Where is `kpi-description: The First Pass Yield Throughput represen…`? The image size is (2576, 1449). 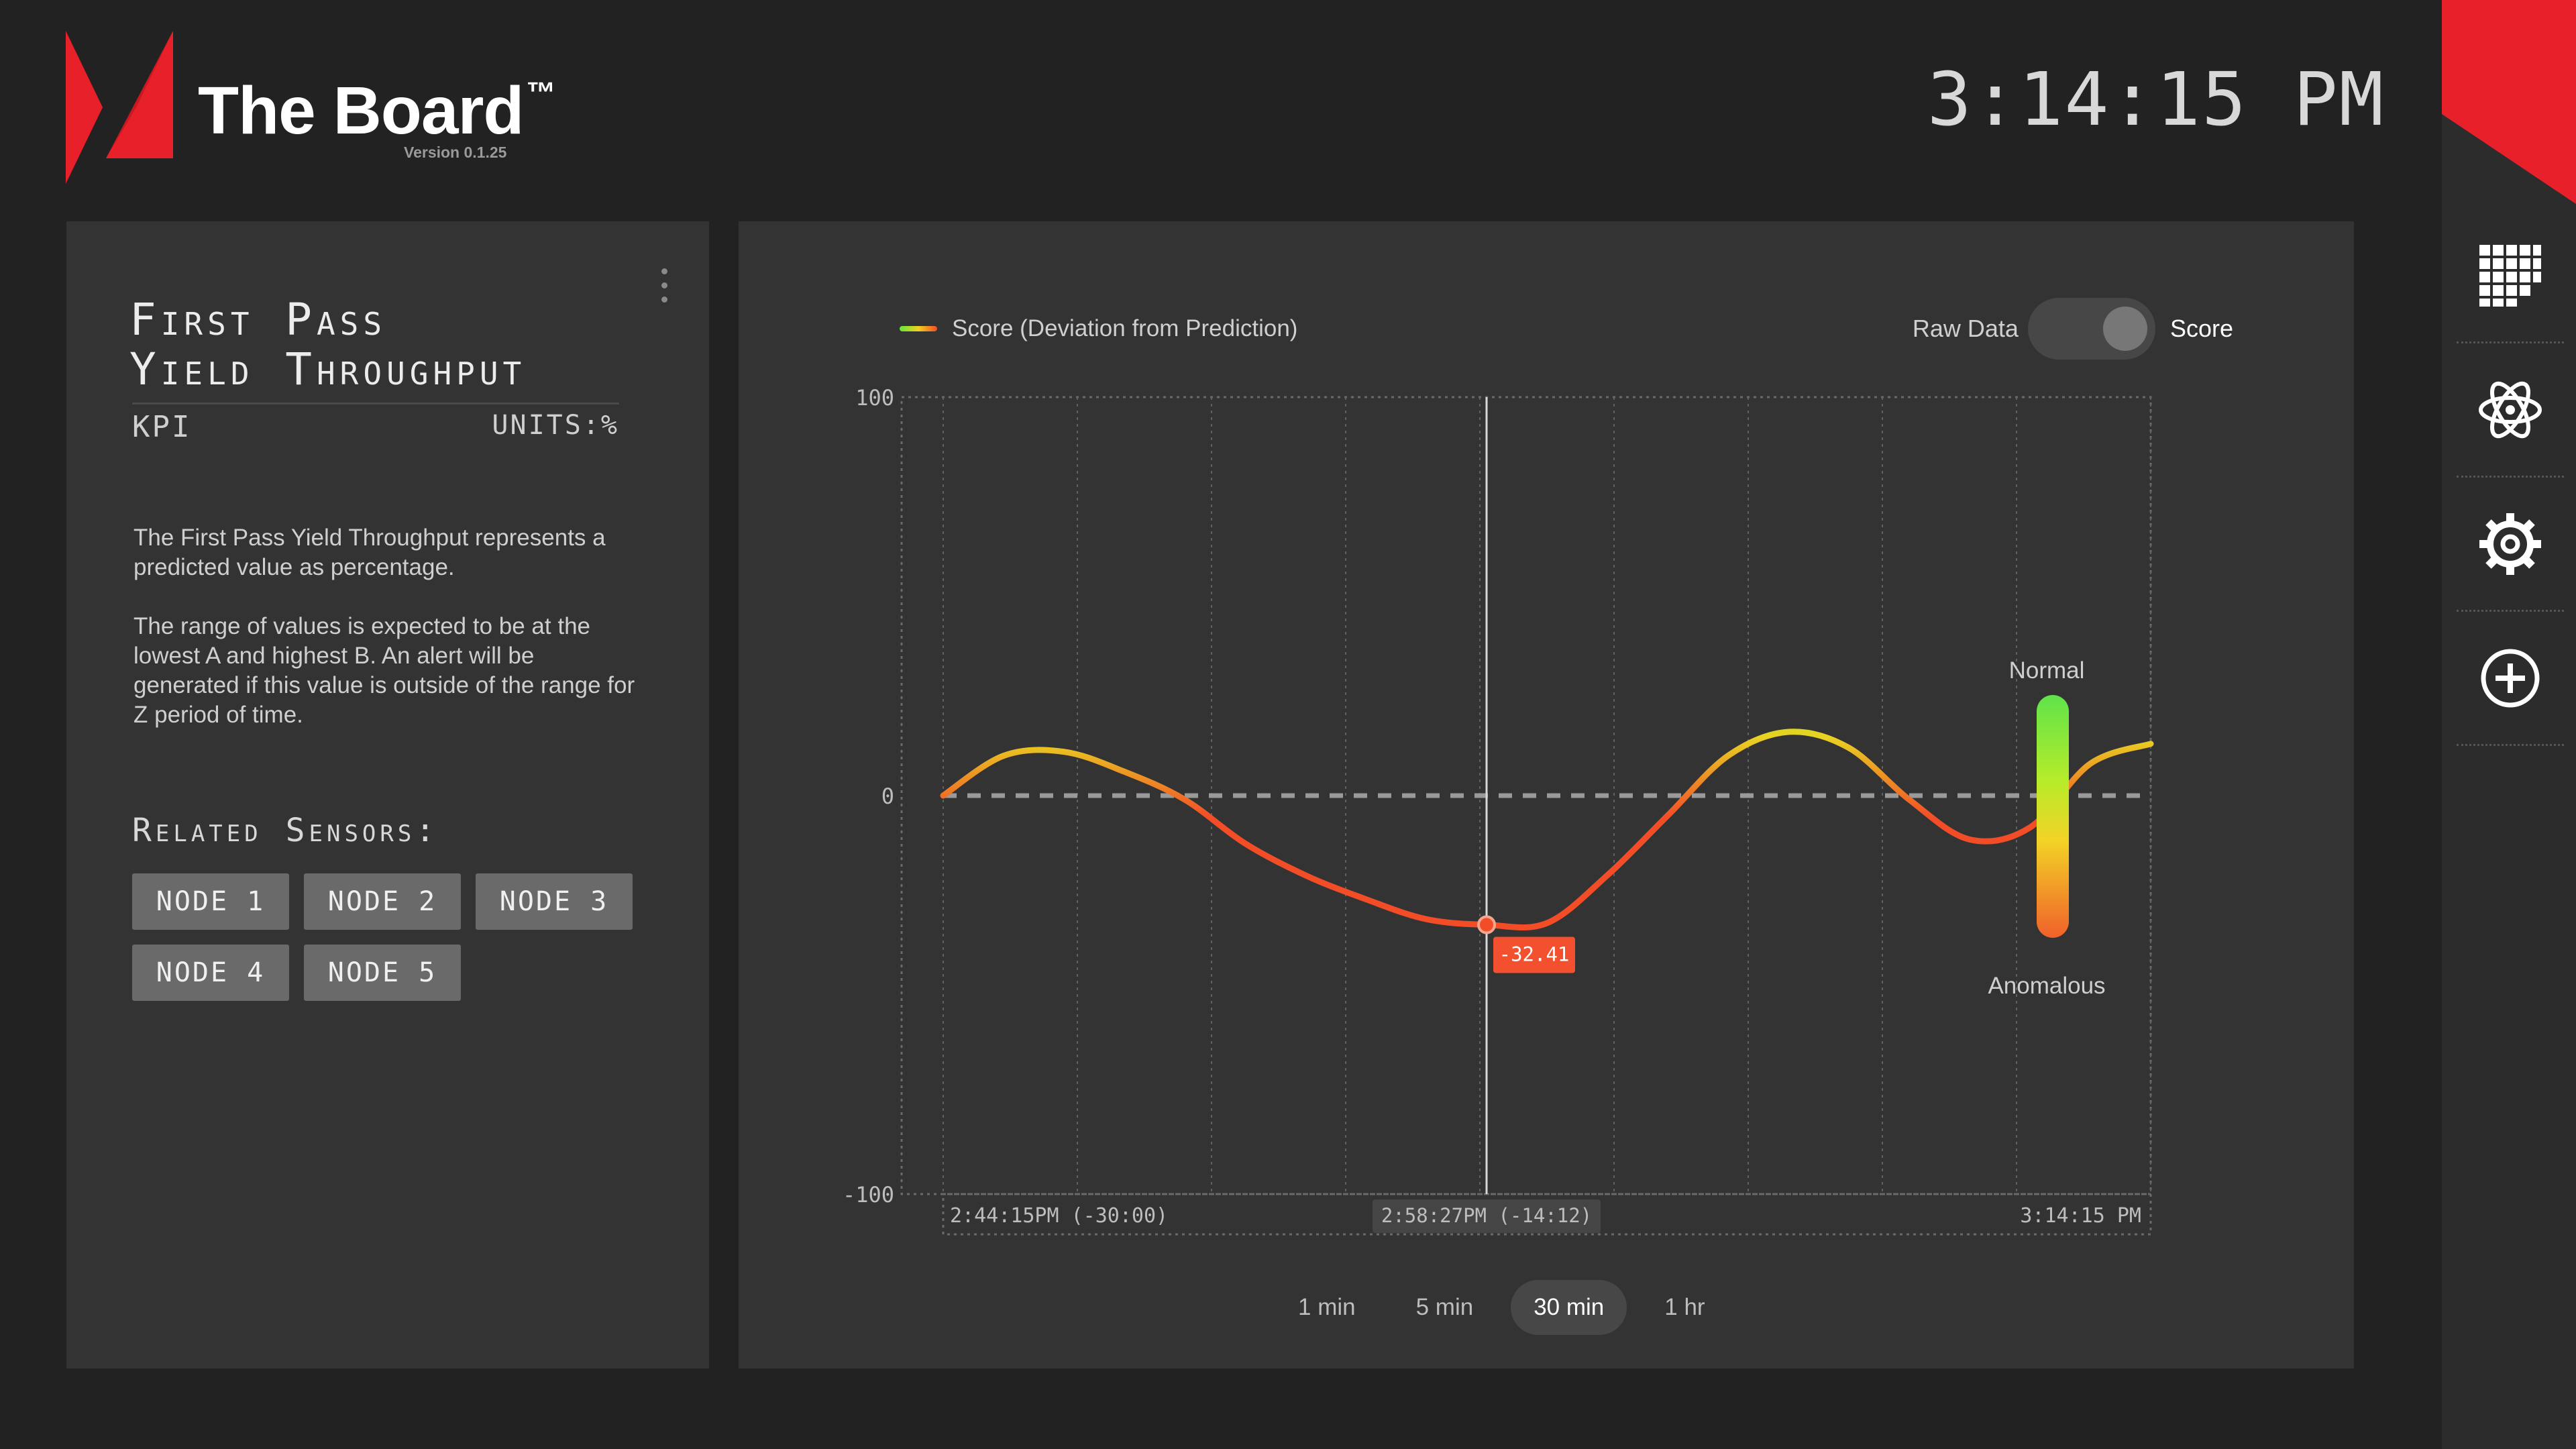 kpi-description: The First Pass Yield Throughput represen… is located at coordinates (384, 626).